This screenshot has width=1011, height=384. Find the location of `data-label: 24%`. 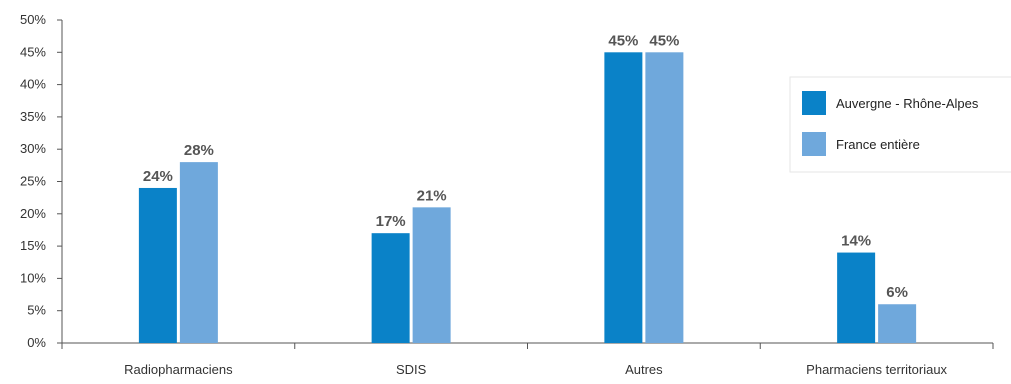

data-label: 24% is located at coordinates (158, 176).